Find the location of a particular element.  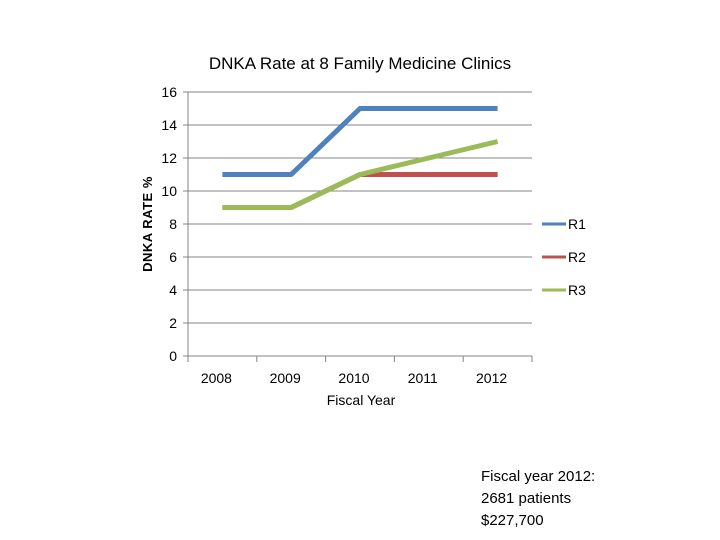

y-tick-label-8: 8 is located at coordinates (173, 224).